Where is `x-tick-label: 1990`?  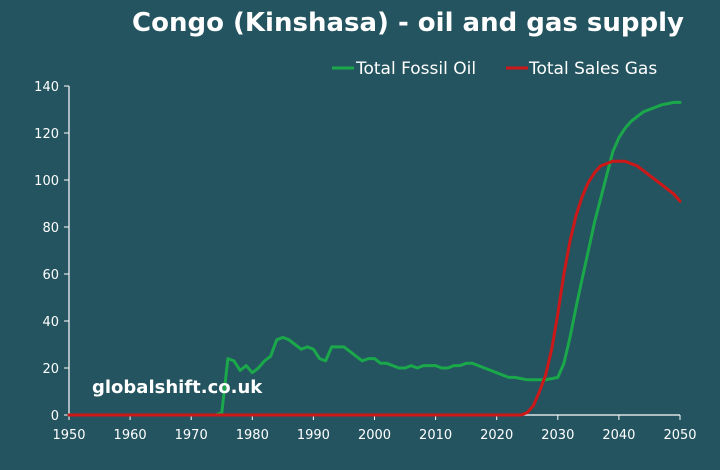 x-tick-label: 1990 is located at coordinates (313, 435).